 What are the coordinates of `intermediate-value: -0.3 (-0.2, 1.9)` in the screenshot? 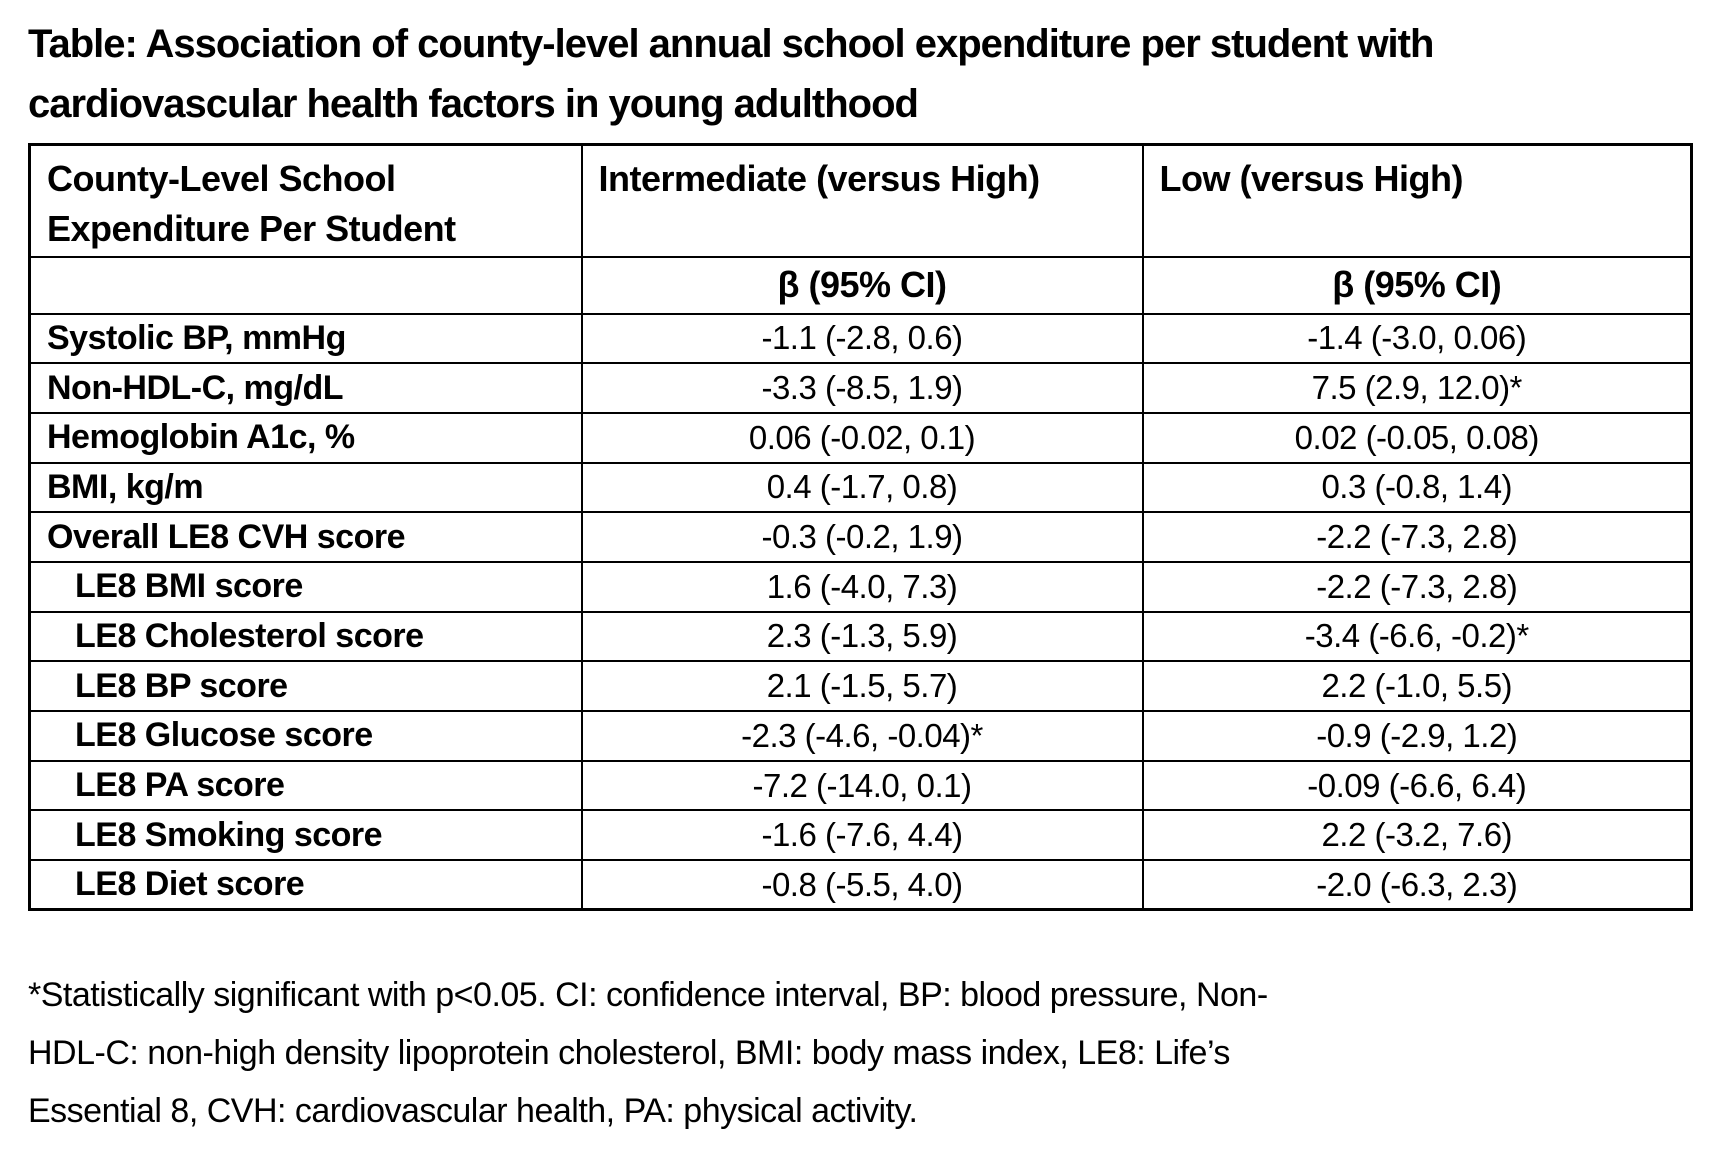 It's located at (862, 537).